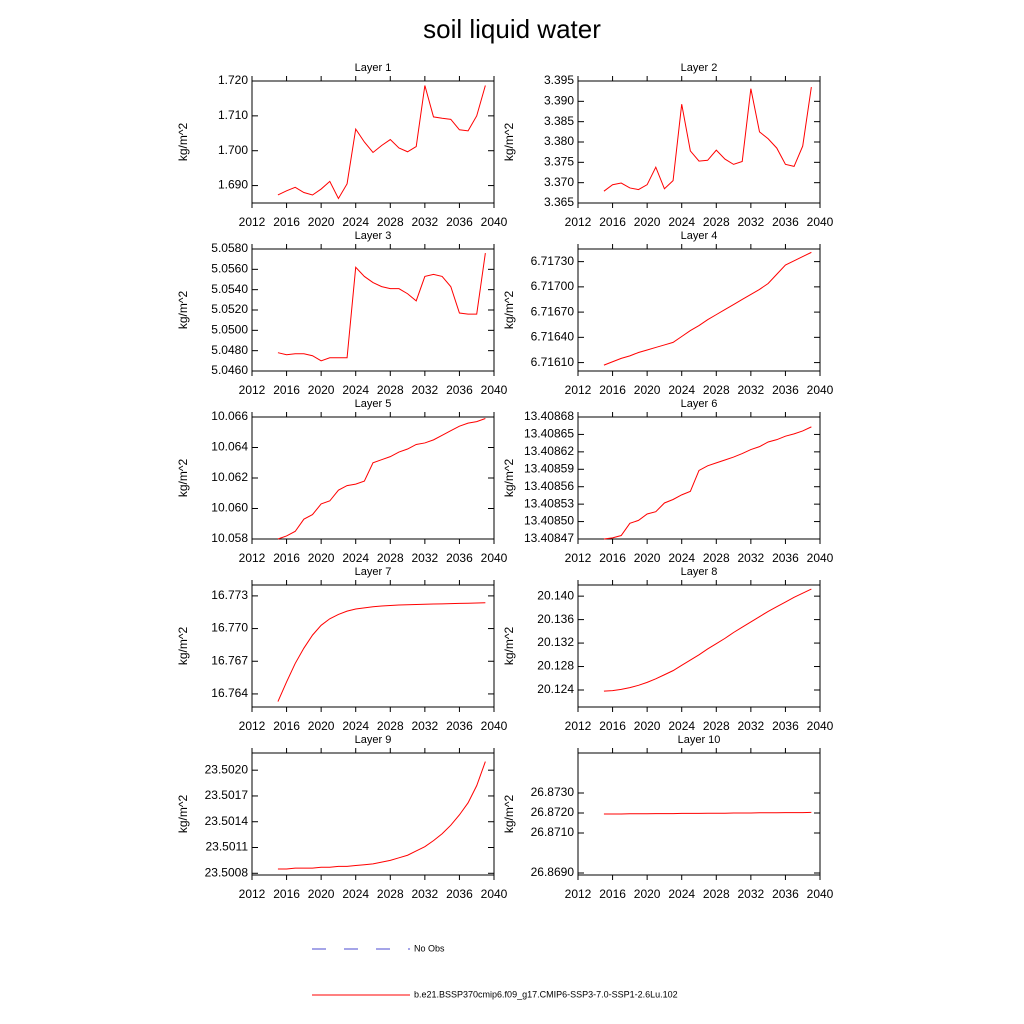 The height and width of the screenshot is (1024, 1024). I want to click on y-tick-label: 1.690, so click(233, 185).